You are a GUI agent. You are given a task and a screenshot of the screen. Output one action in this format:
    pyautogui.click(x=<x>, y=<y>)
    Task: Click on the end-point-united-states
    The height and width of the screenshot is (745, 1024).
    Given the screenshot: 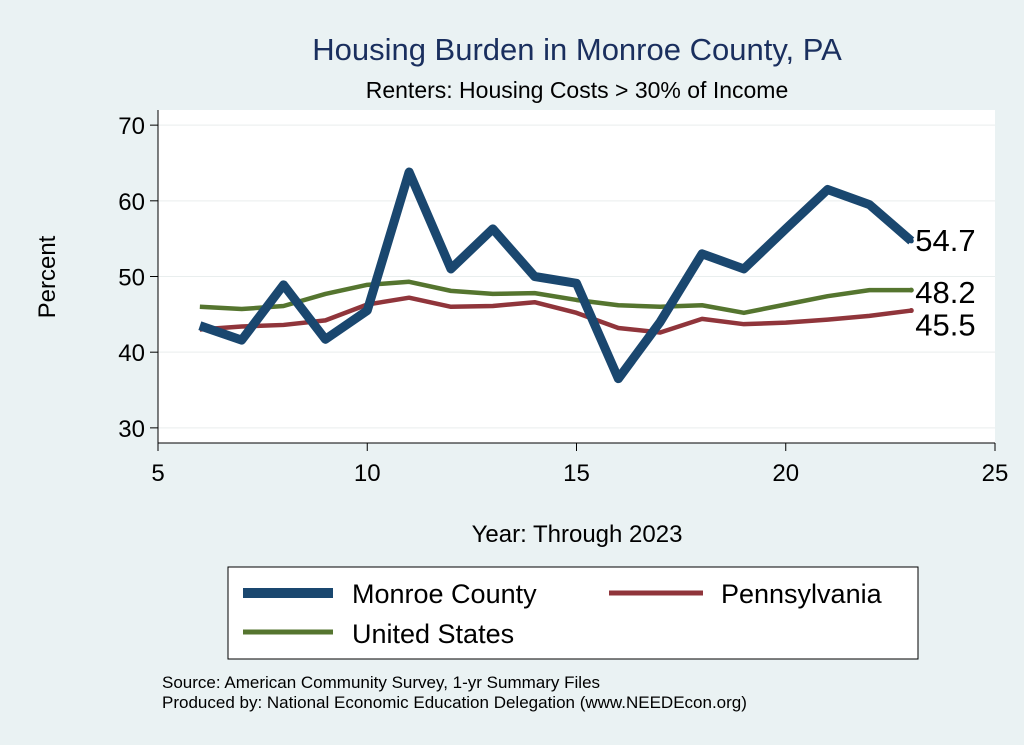 What is the action you would take?
    pyautogui.click(x=911, y=290)
    